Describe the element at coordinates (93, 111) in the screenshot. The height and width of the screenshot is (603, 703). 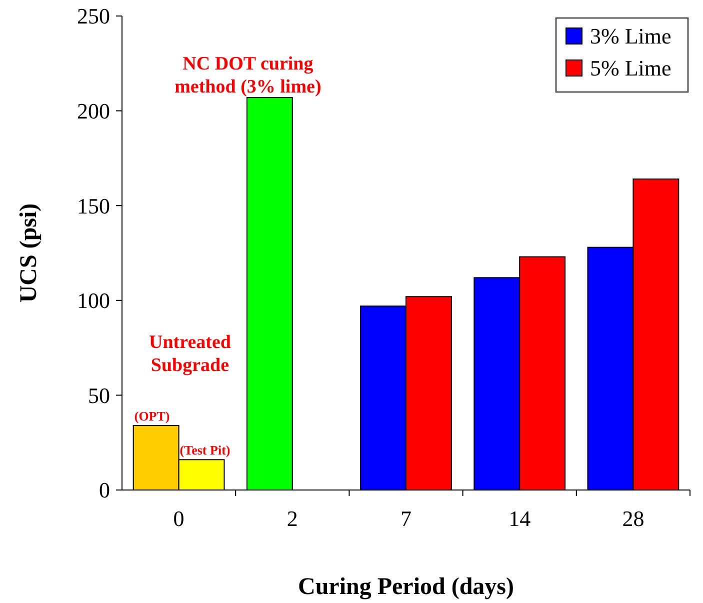
I see `y-tick-label: 200` at that location.